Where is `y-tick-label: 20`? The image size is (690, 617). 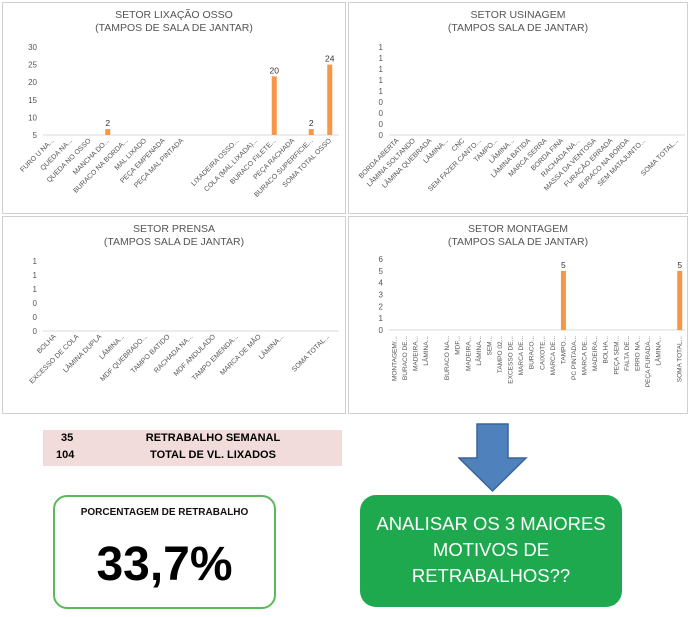 y-tick-label: 20 is located at coordinates (32, 82).